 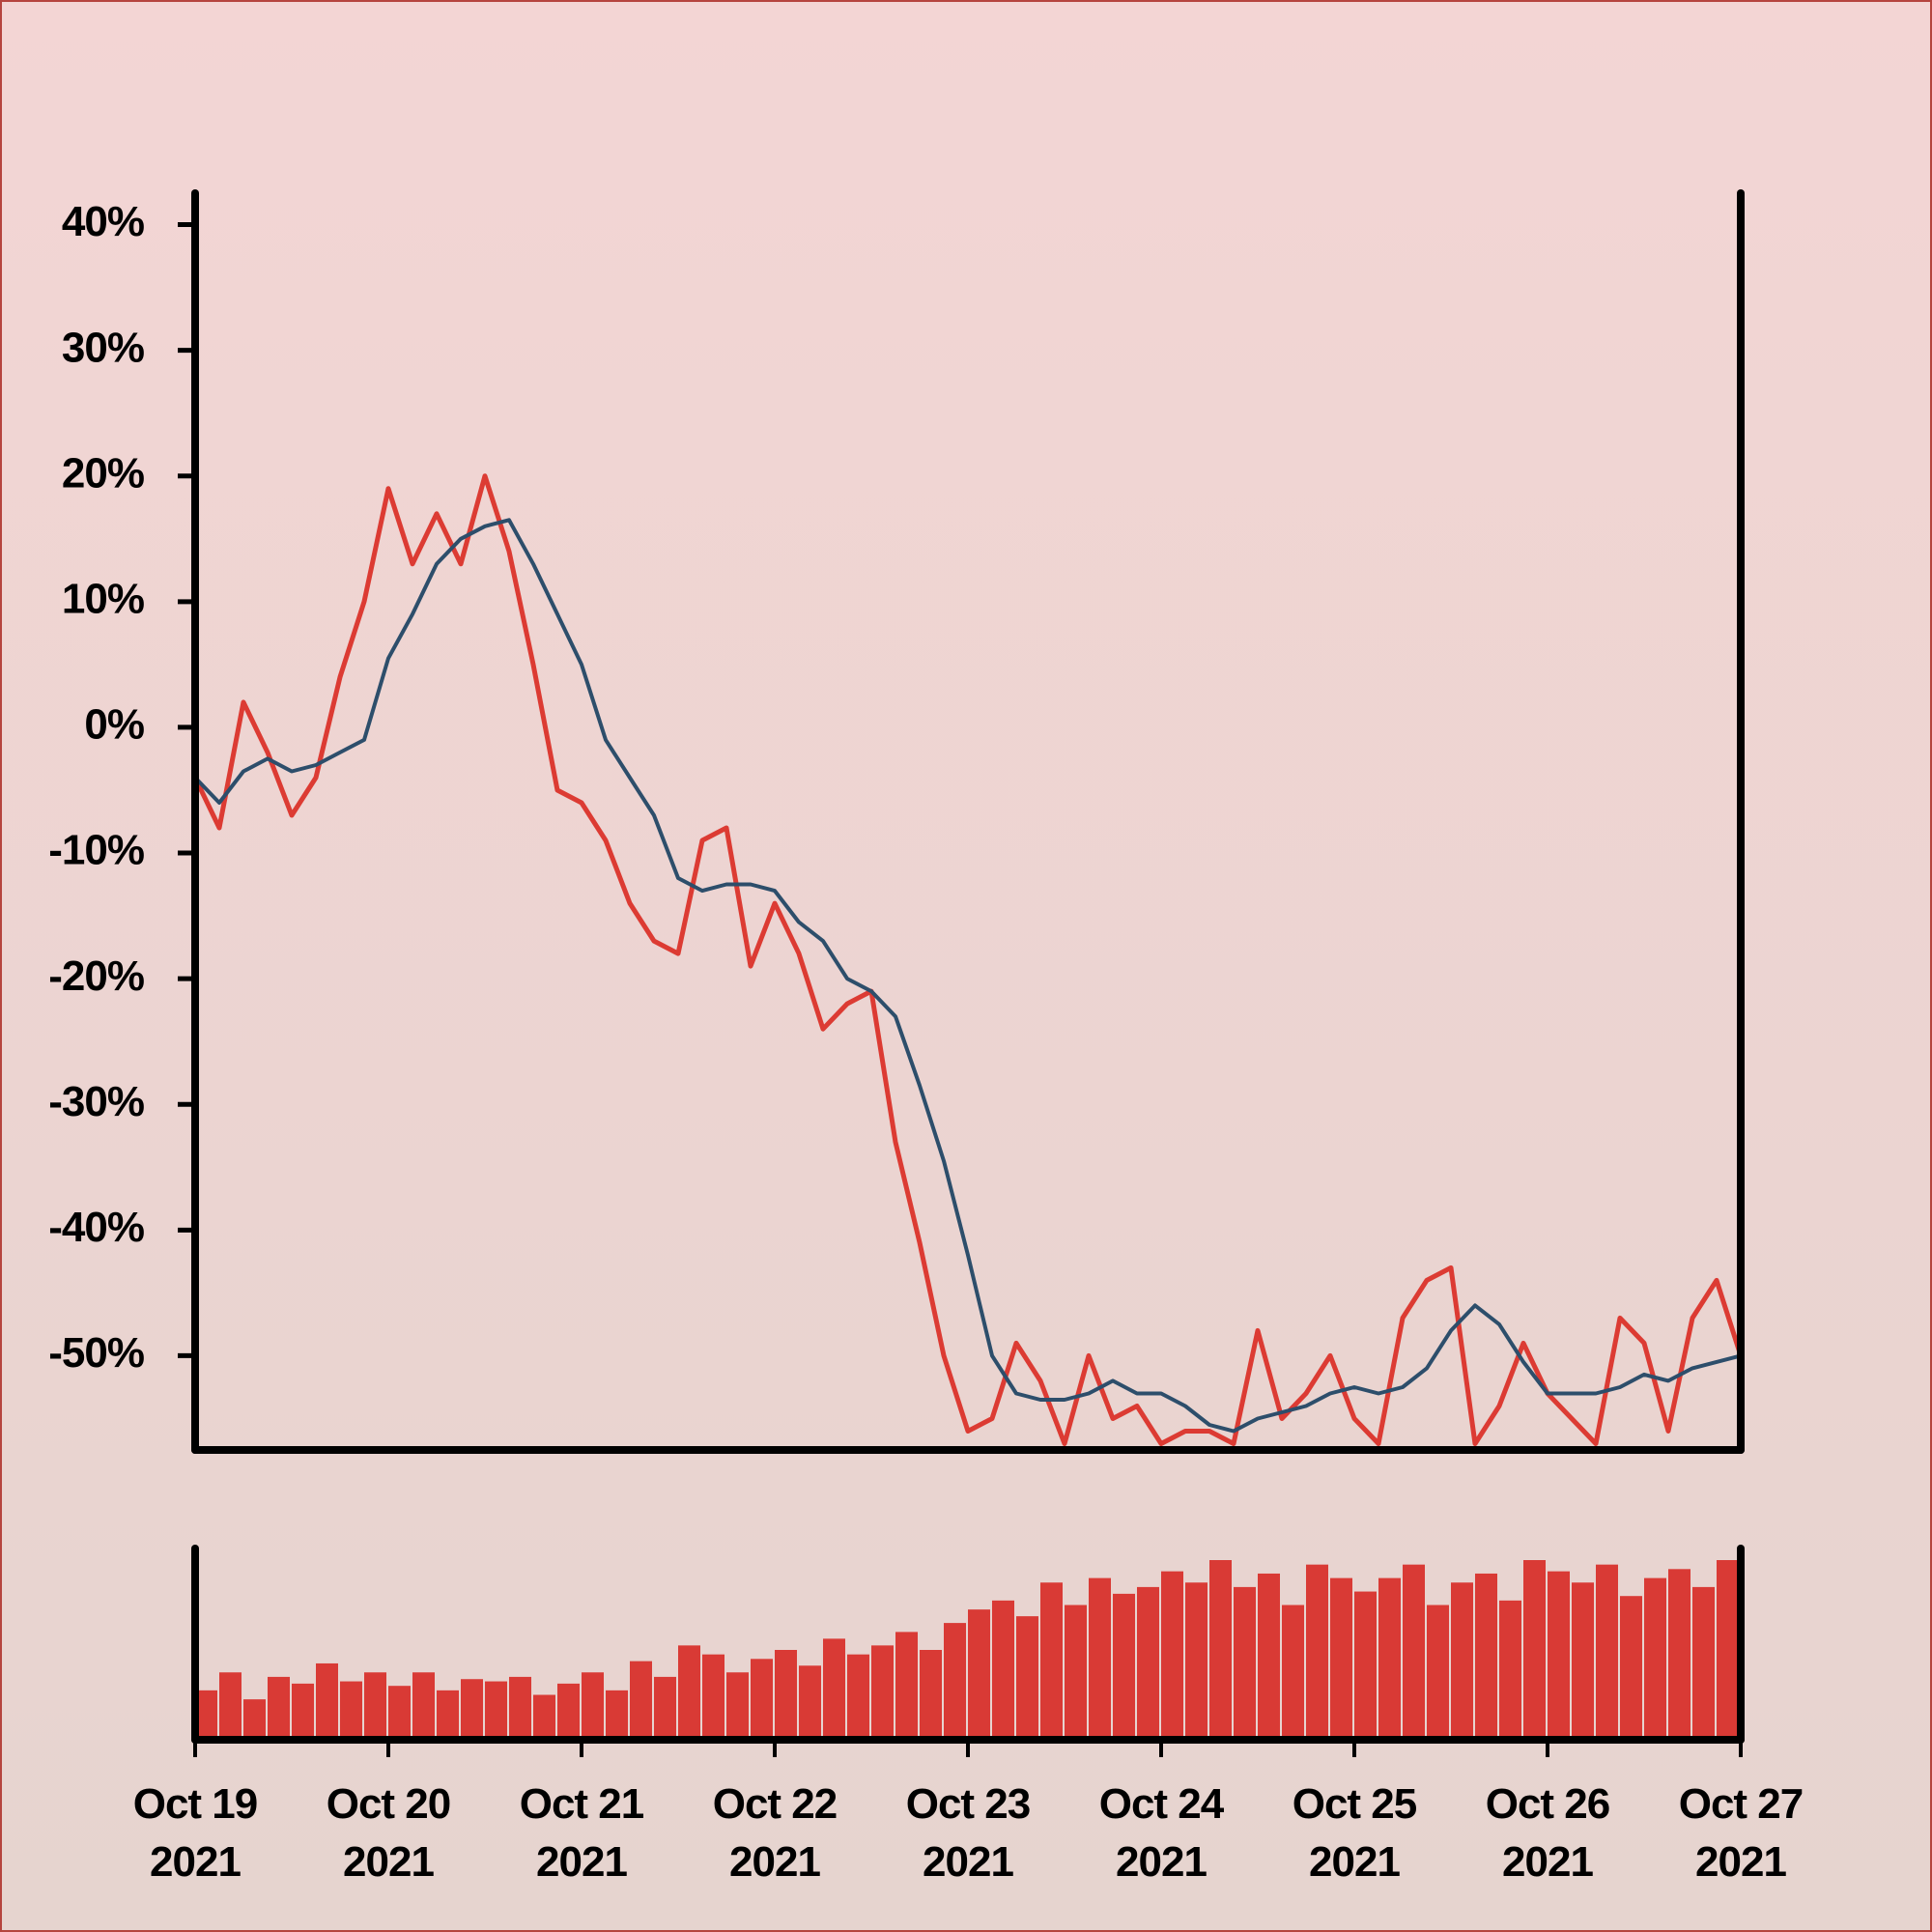 I want to click on y-tick-label: -50%, so click(x=96, y=1353).